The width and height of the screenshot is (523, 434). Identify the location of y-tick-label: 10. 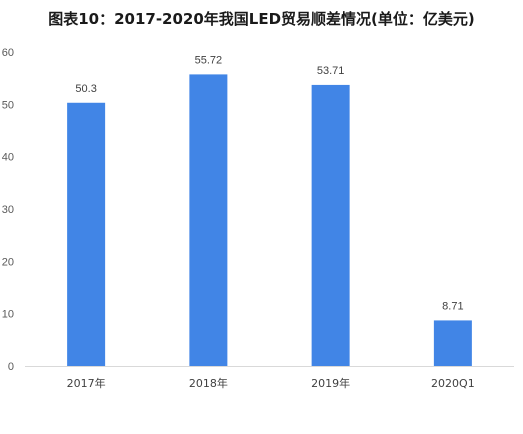
(8, 315).